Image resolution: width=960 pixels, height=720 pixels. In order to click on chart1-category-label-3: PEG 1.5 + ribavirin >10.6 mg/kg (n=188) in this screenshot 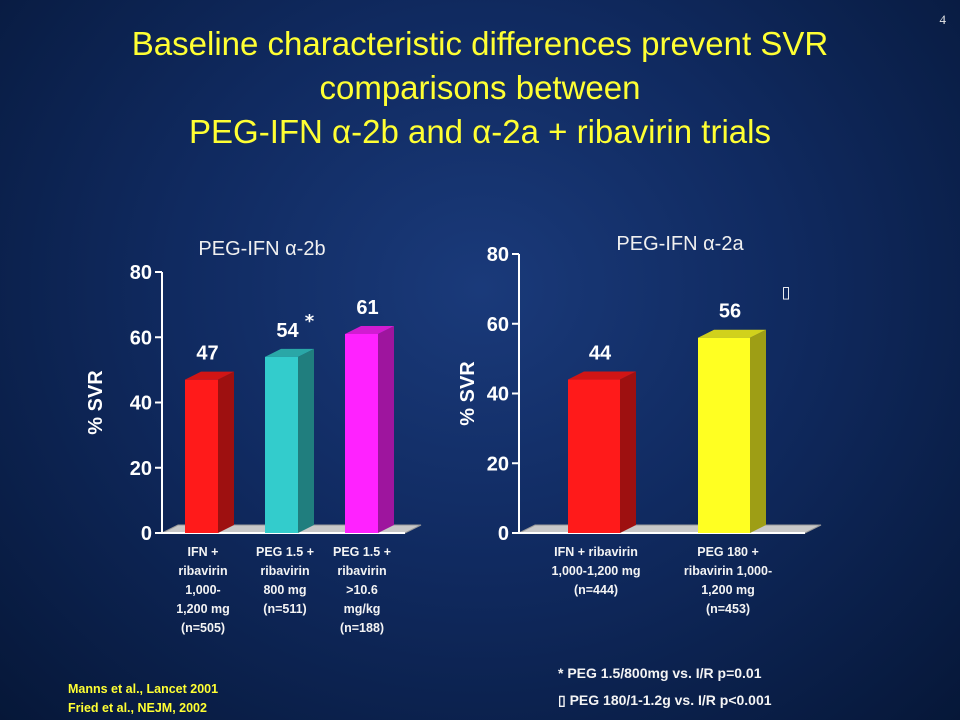, I will do `click(362, 590)`.